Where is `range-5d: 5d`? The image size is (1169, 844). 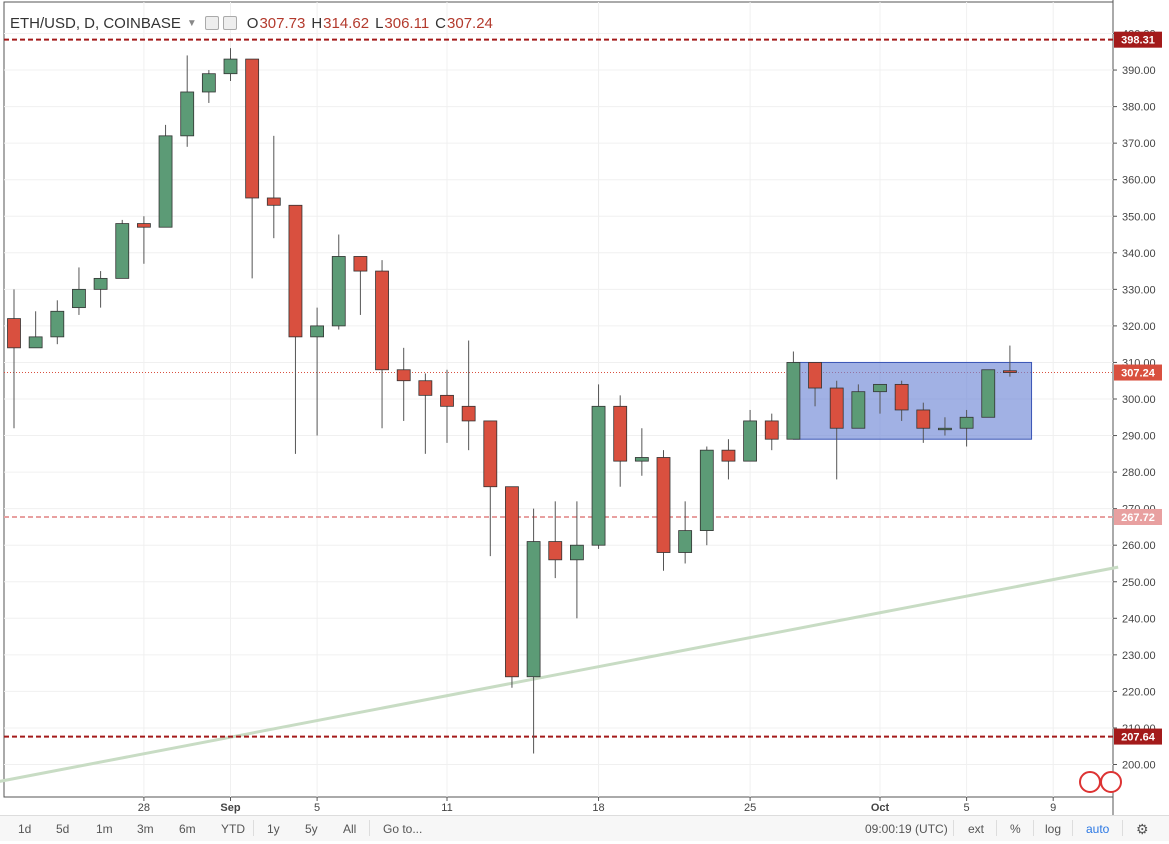 range-5d: 5d is located at coordinates (63, 829).